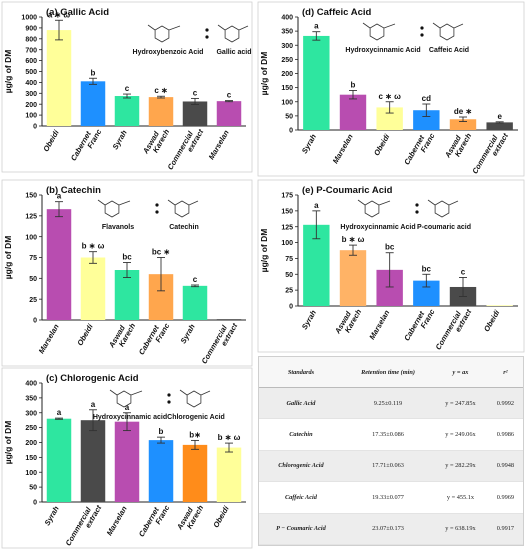 This screenshot has height=550, width=526. I want to click on significance-label: bc, so click(427, 268).